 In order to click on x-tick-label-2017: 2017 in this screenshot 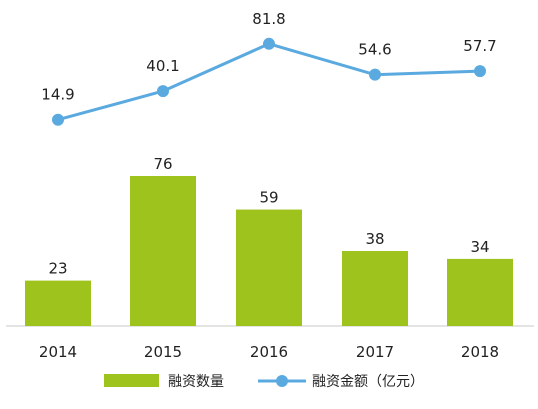, I will do `click(375, 352)`.